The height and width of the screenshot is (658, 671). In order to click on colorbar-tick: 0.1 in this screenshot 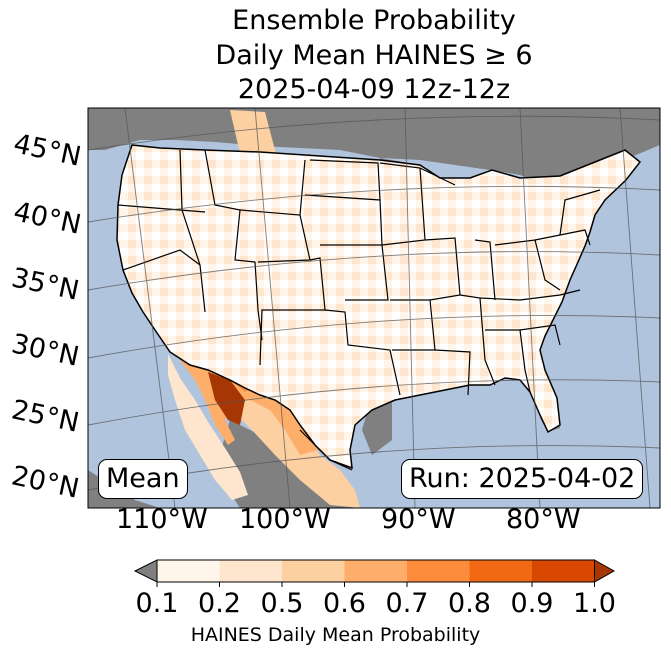, I will do `click(157, 603)`.